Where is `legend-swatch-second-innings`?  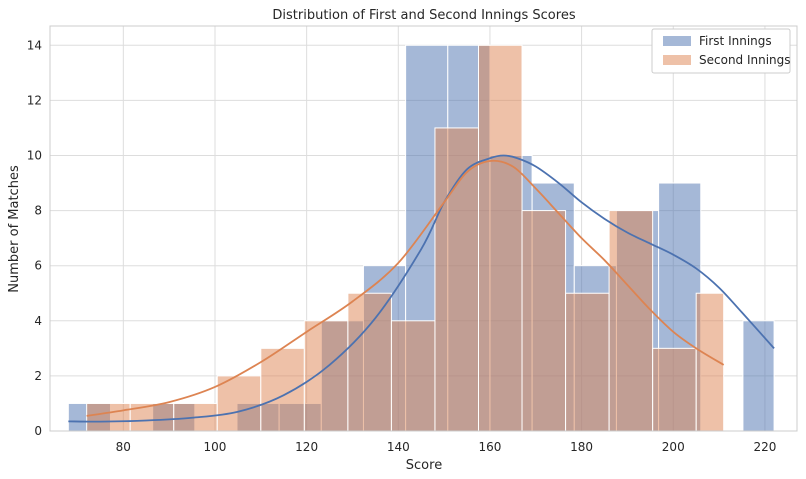
legend-swatch-second-innings is located at coordinates (677, 60).